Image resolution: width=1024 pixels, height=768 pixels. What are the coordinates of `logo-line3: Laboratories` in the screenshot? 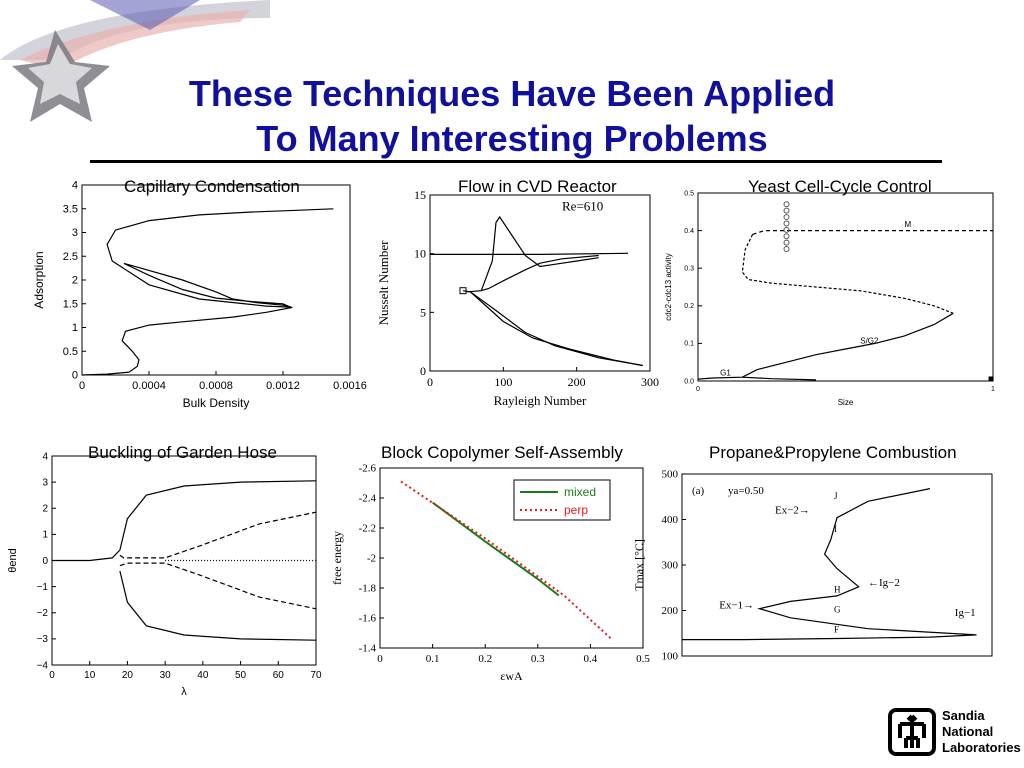 It's located at (981, 747).